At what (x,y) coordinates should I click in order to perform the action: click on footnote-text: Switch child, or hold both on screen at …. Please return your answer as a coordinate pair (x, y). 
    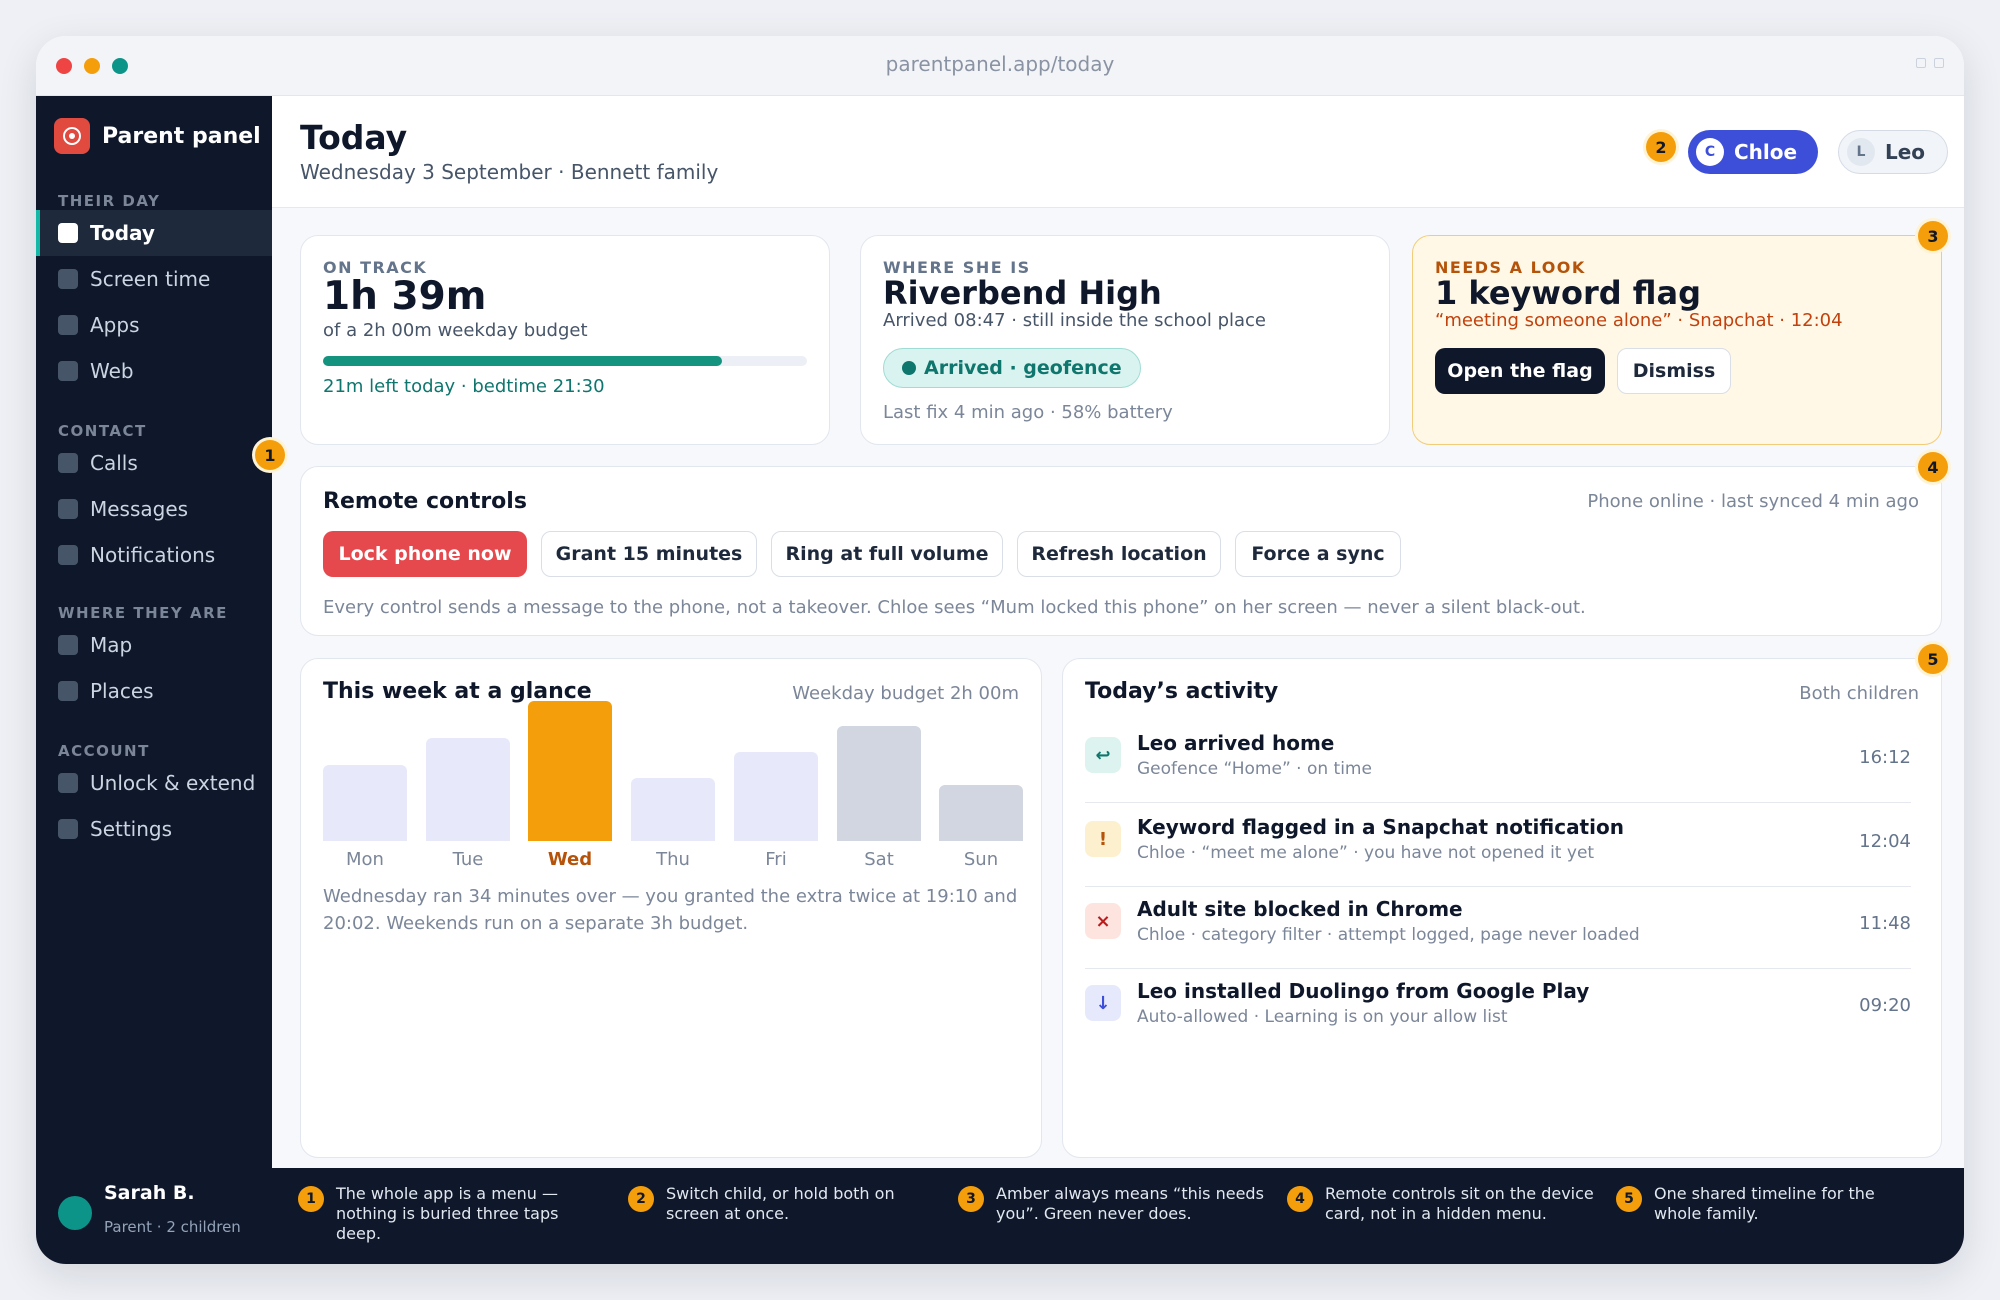
    Looking at the image, I should click on (780, 1203).